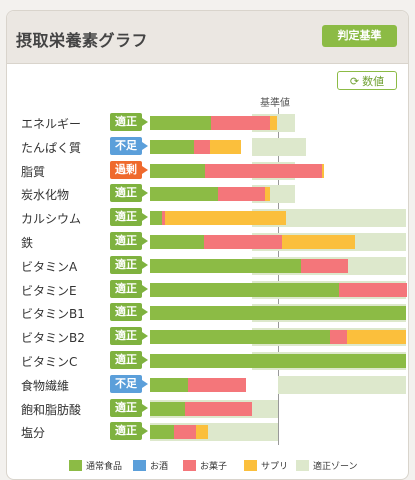 The width and height of the screenshot is (415, 480). Describe the element at coordinates (359, 36) in the screenshot. I see `criteria-button: 判定基準` at that location.